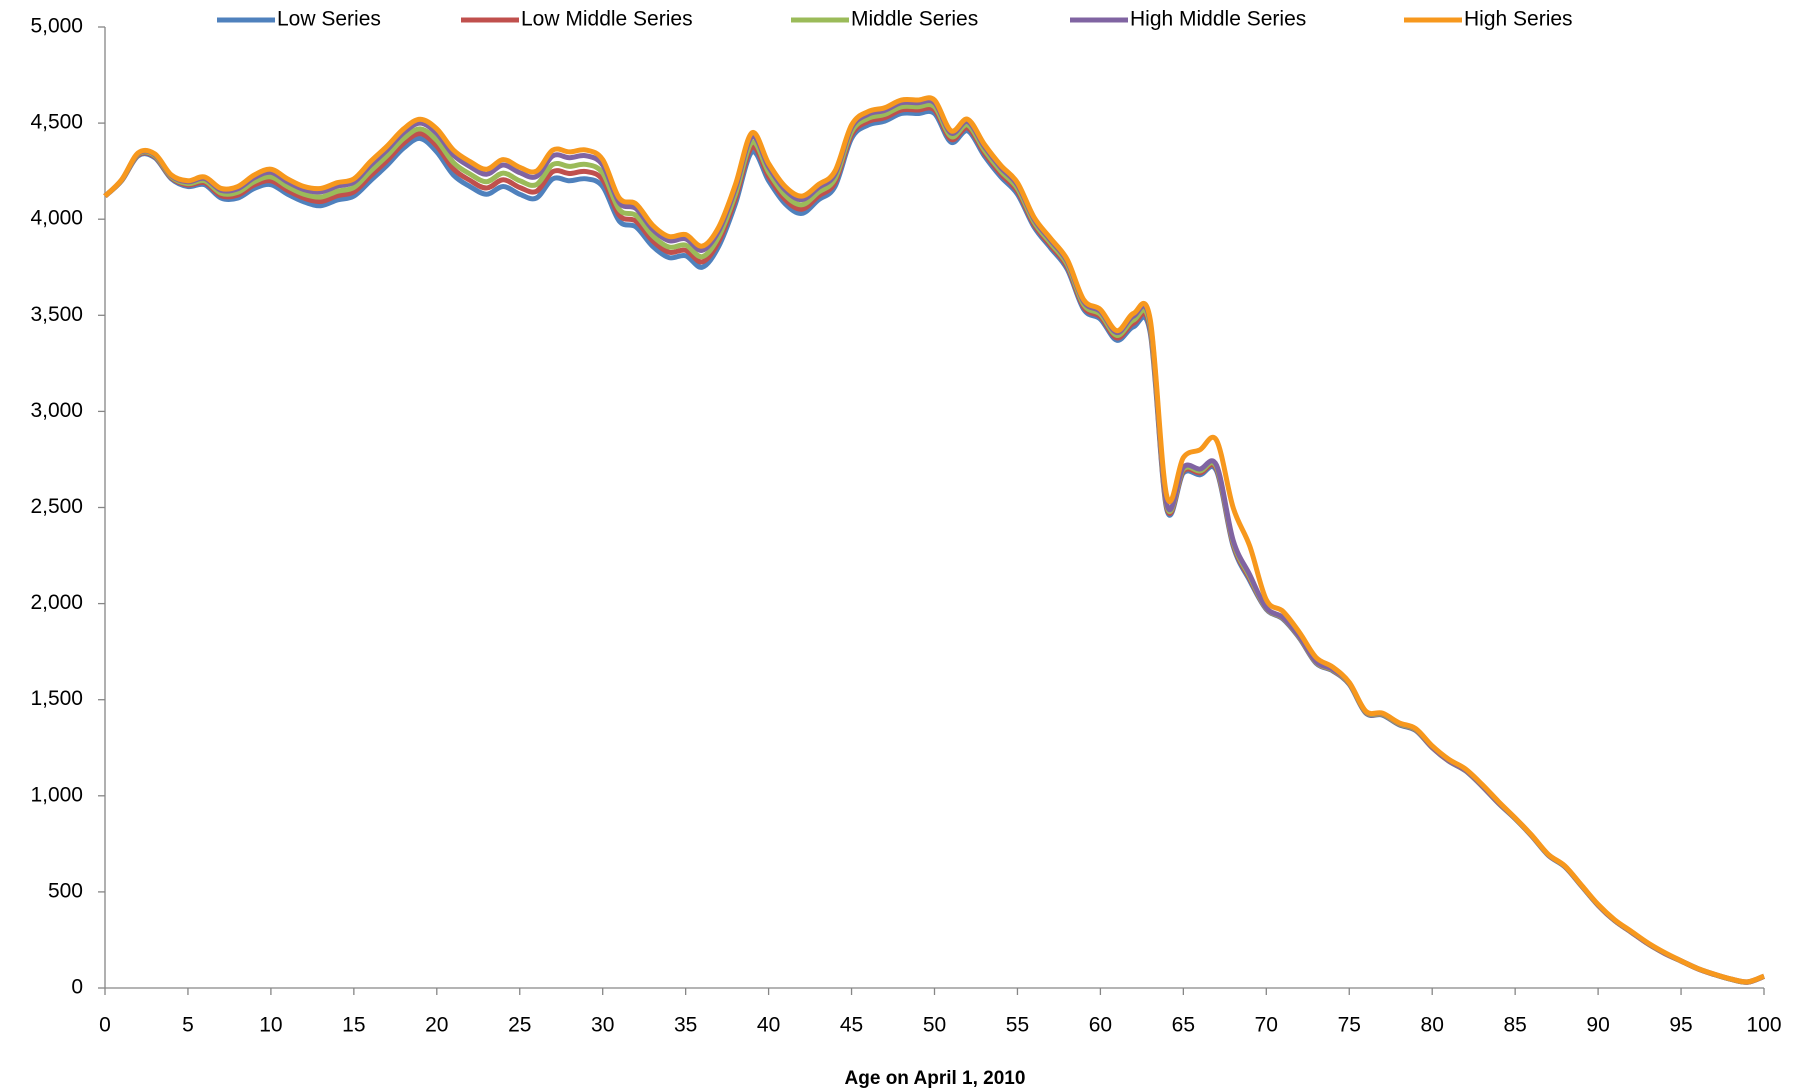 Image resolution: width=1799 pixels, height=1092 pixels. What do you see at coordinates (56, 698) in the screenshot?
I see `y-tick-label: 1,500` at bounding box center [56, 698].